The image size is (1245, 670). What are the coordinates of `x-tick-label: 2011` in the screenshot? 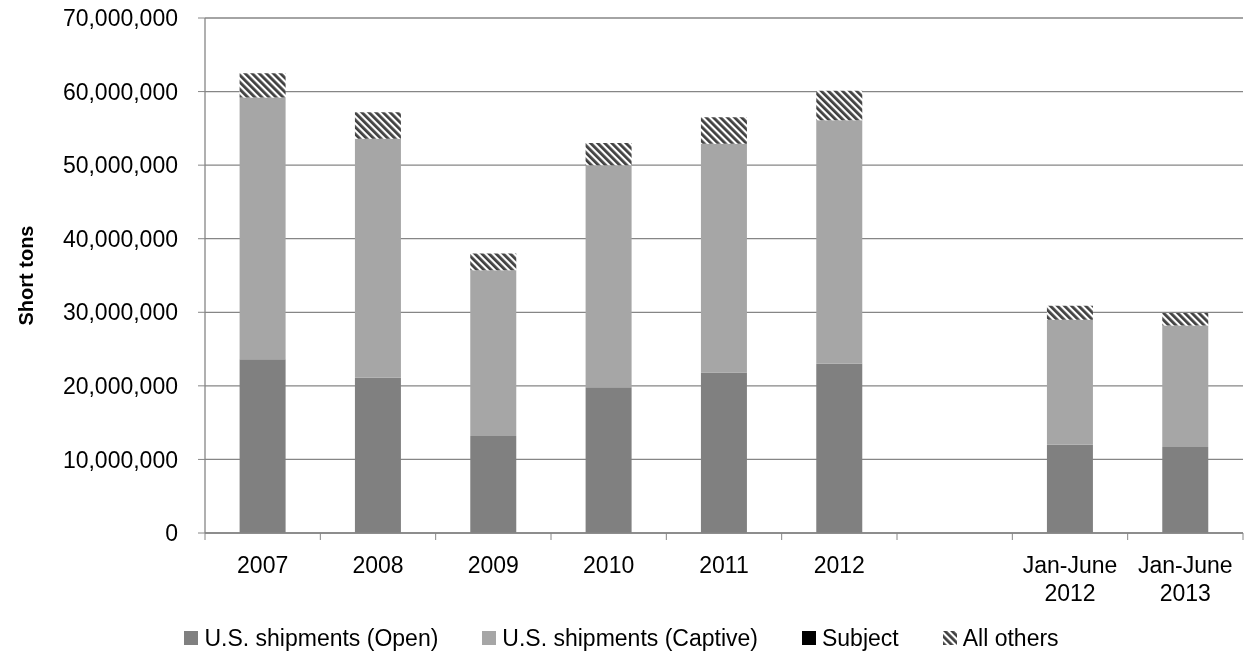 It's located at (724, 565).